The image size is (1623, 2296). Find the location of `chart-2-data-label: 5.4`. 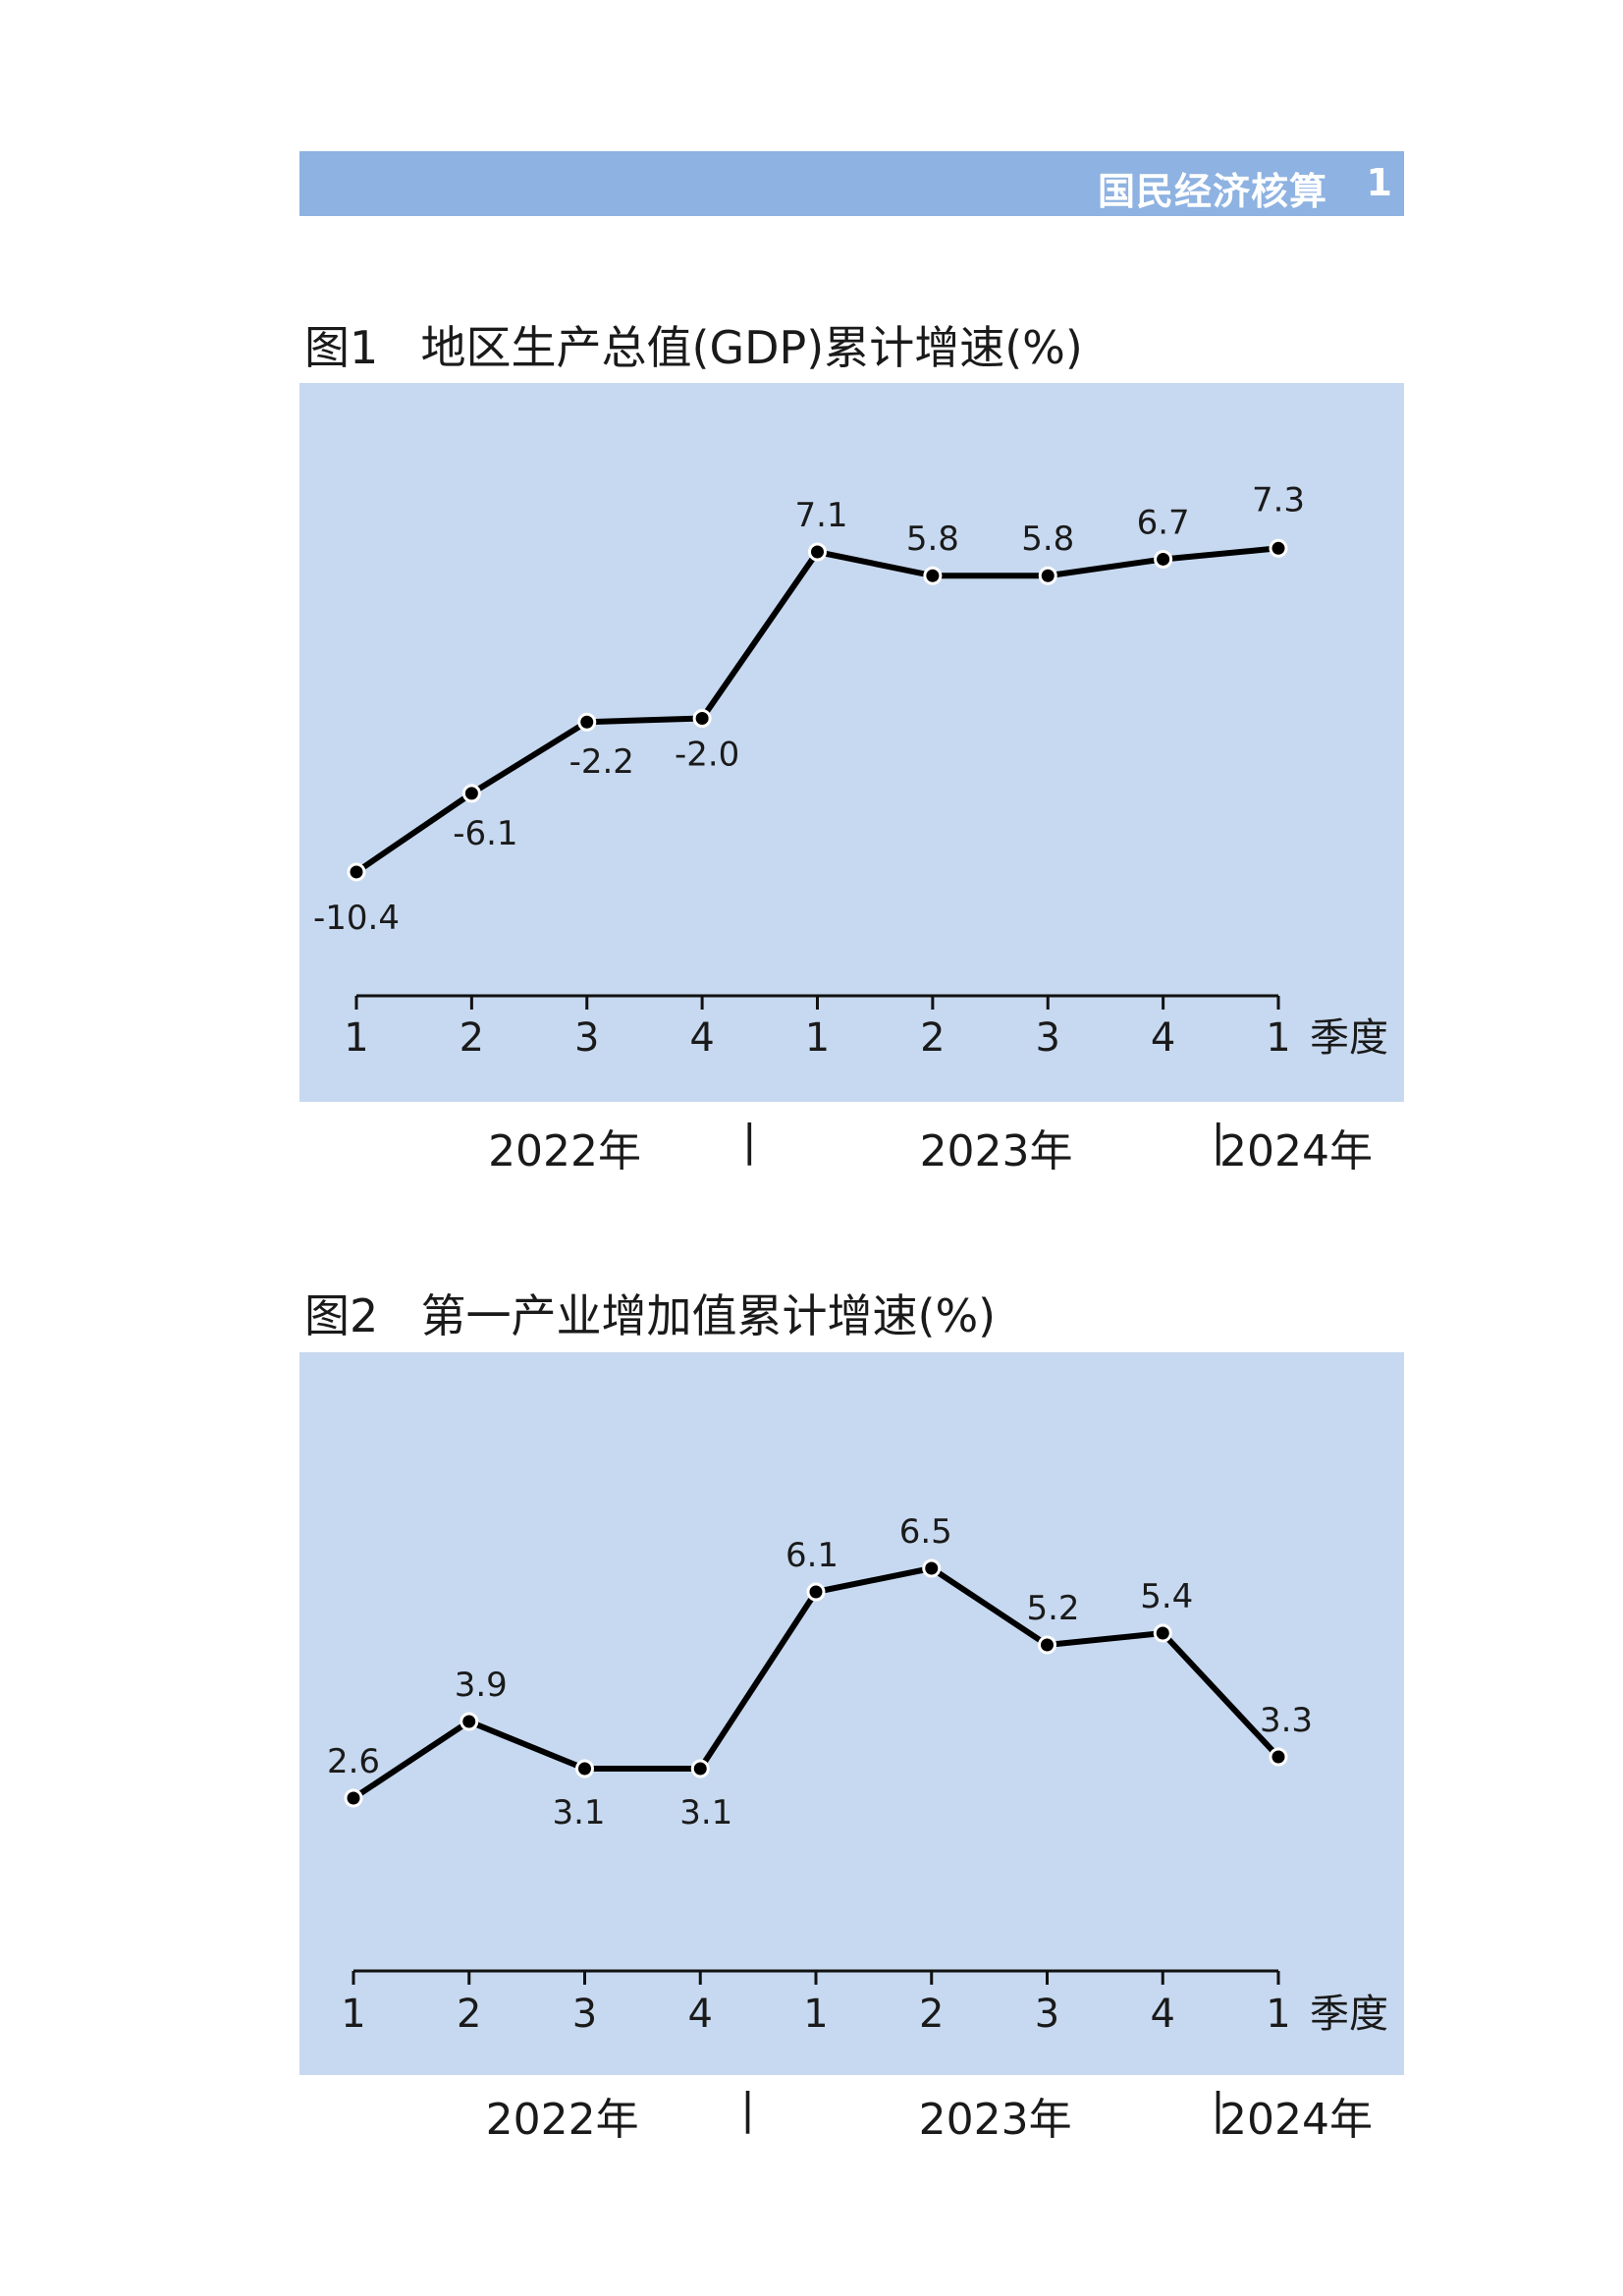

chart-2-data-label: 5.4 is located at coordinates (1166, 1596).